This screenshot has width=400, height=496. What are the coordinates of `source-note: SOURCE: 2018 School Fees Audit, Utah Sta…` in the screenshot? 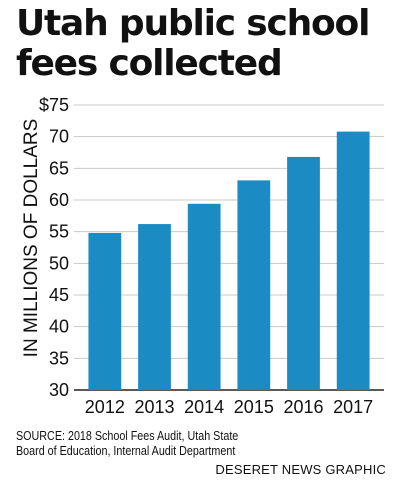 It's located at (127, 444).